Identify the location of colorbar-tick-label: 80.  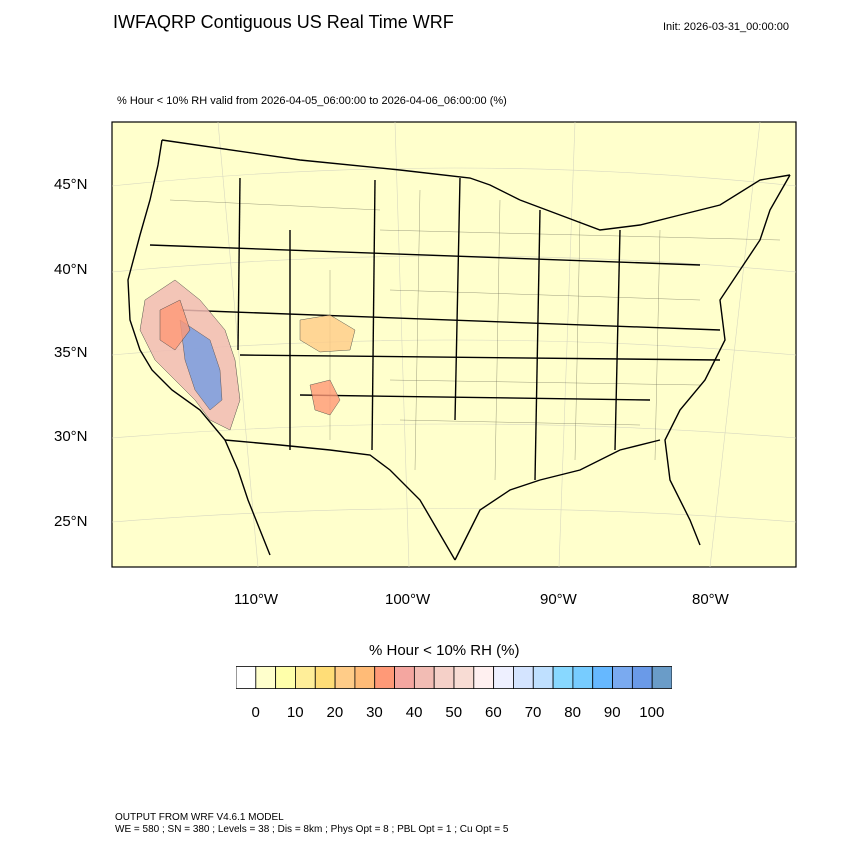
(572, 712).